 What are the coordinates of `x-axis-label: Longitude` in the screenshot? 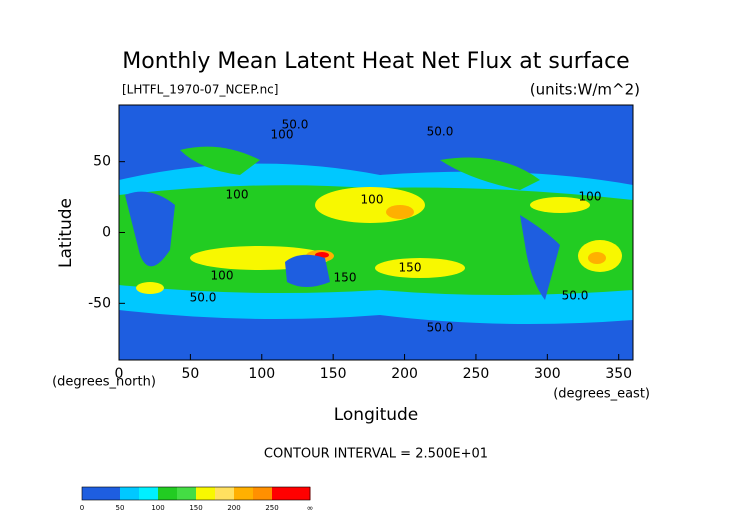 It's located at (376, 415).